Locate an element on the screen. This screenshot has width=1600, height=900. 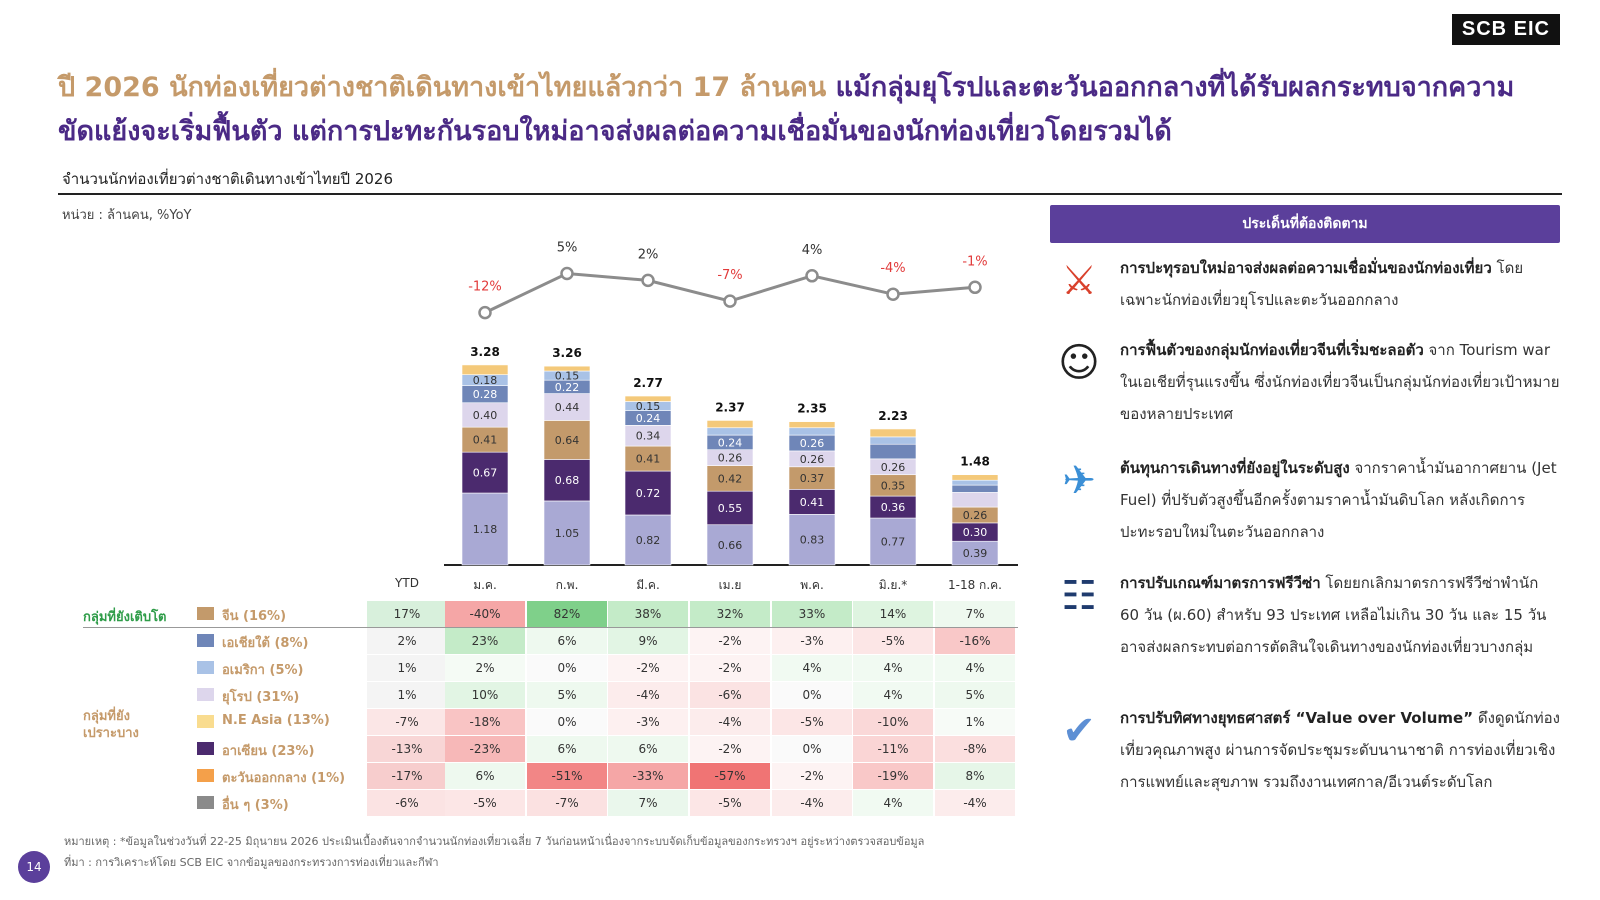
column-header: ม.ค. is located at coordinates (485, 585).